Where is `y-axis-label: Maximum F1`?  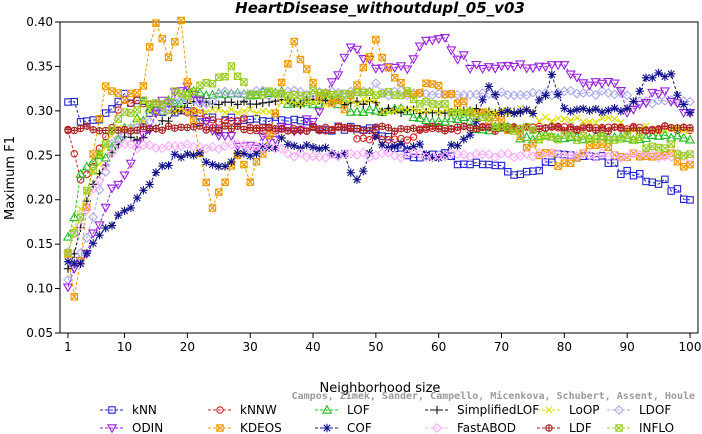
y-axis-label: Maximum F1 is located at coordinates (10, 178).